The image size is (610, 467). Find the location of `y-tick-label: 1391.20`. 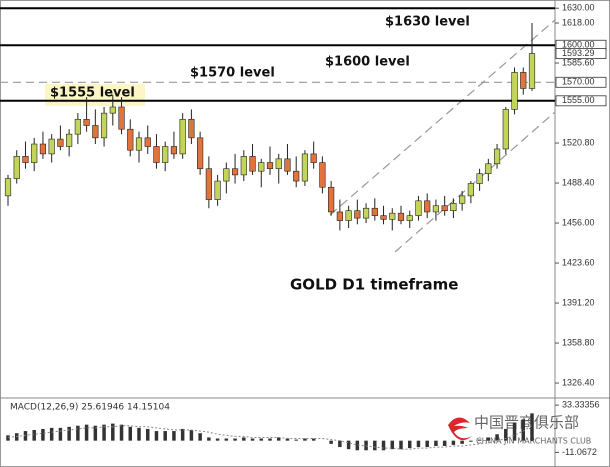

y-tick-label: 1391.20 is located at coordinates (578, 302).